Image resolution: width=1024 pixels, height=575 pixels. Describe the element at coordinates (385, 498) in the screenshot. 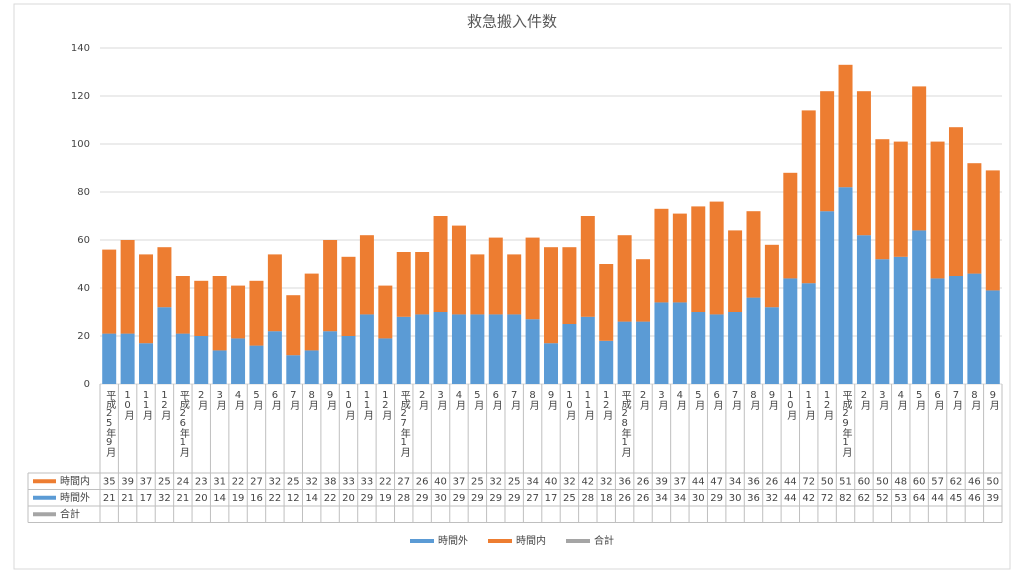

I see `table-cell: 19` at that location.